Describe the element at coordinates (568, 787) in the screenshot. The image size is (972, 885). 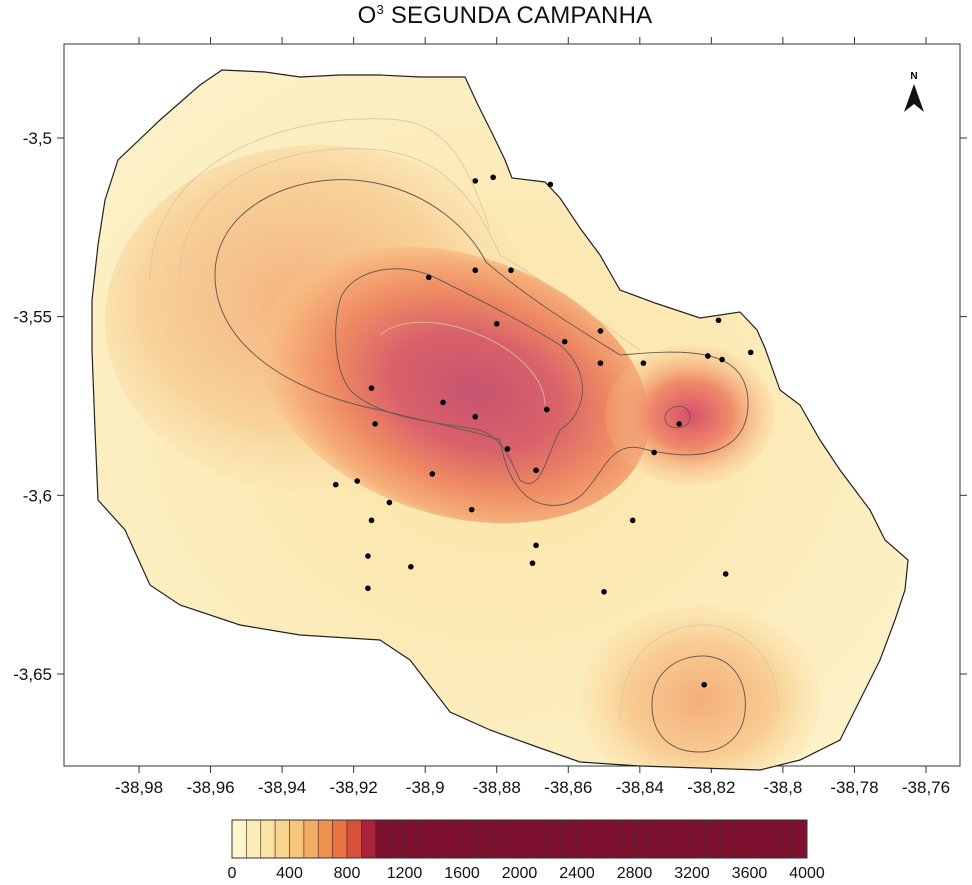
I see `x-tick-label: -38,86` at that location.